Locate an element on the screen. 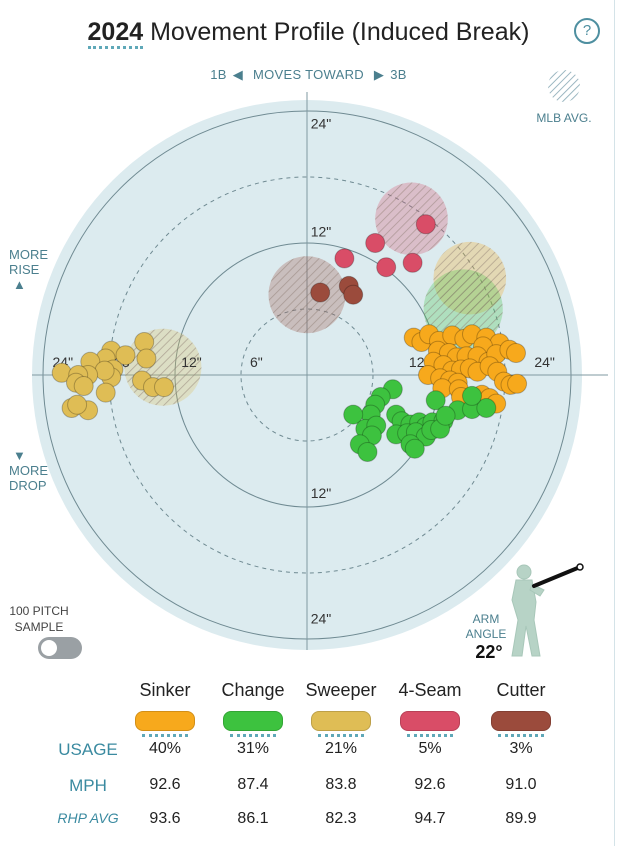 The image size is (617, 846). usage-value-4-seam: 5% is located at coordinates (430, 748).